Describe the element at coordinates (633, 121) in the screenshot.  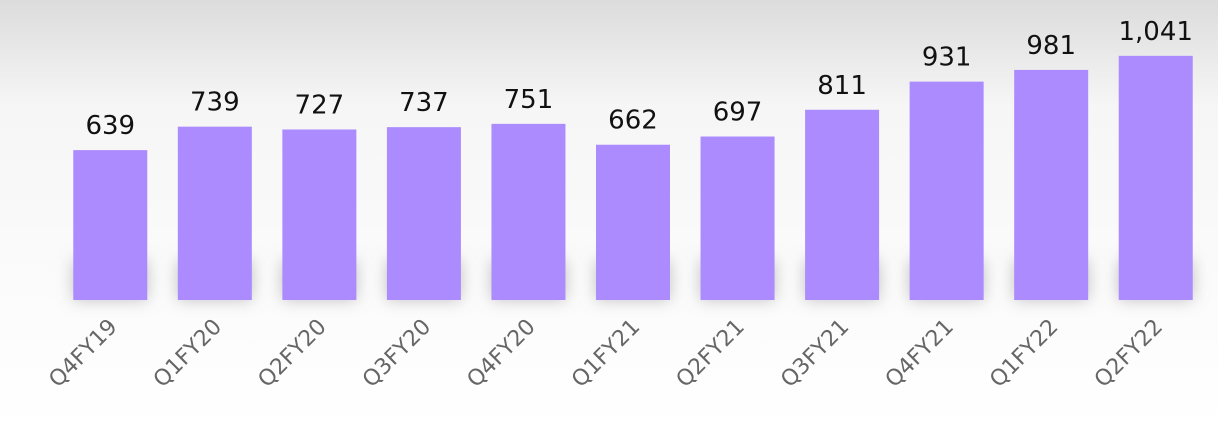
I see `value-label: 662` at that location.